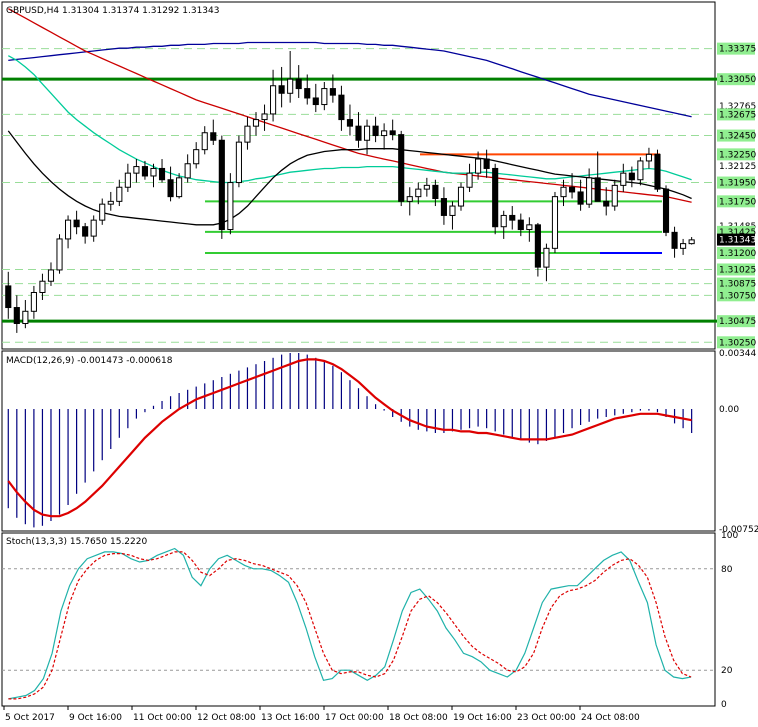  I want to click on price-label: 1.30475, so click(737, 322).